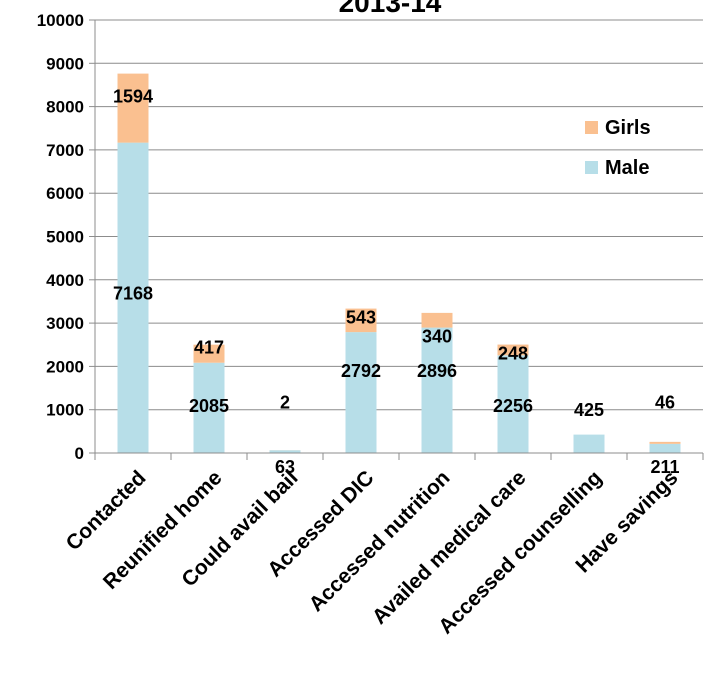  I want to click on y-tick-label: 5000, so click(65, 237).